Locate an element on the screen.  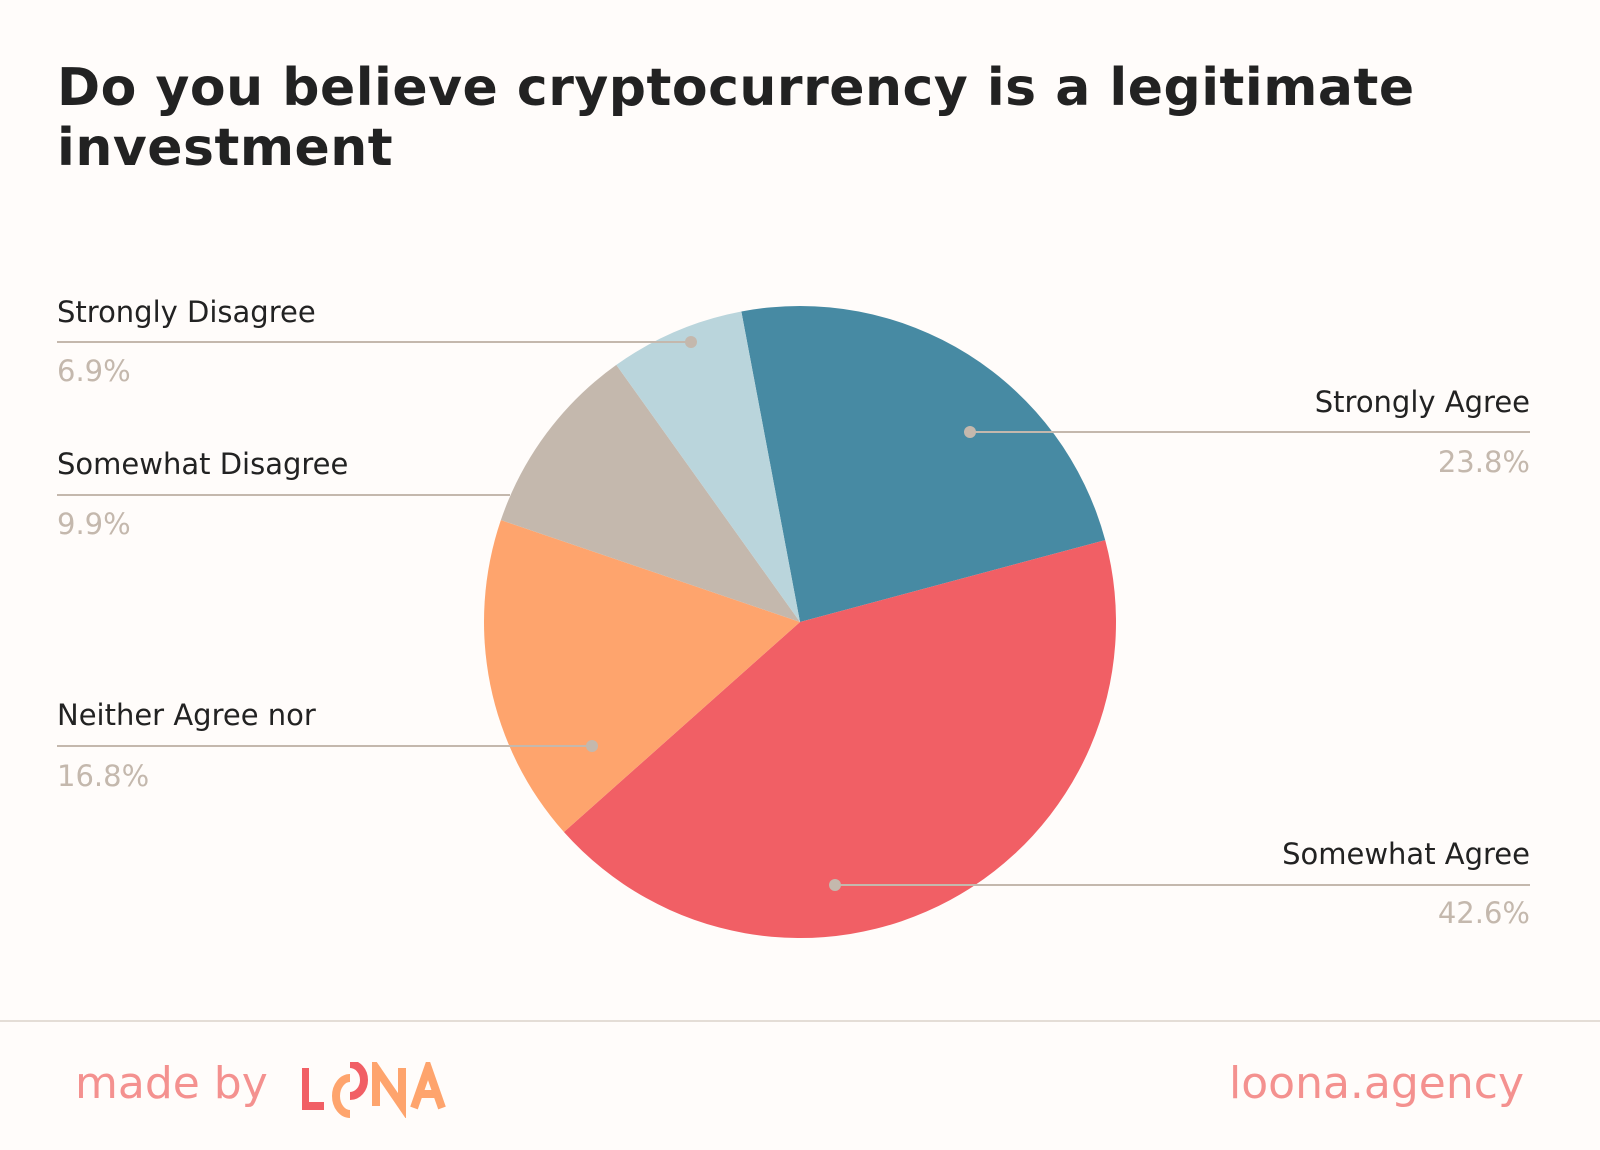
pie-slice-strongly-disagree is located at coordinates (708, 466).